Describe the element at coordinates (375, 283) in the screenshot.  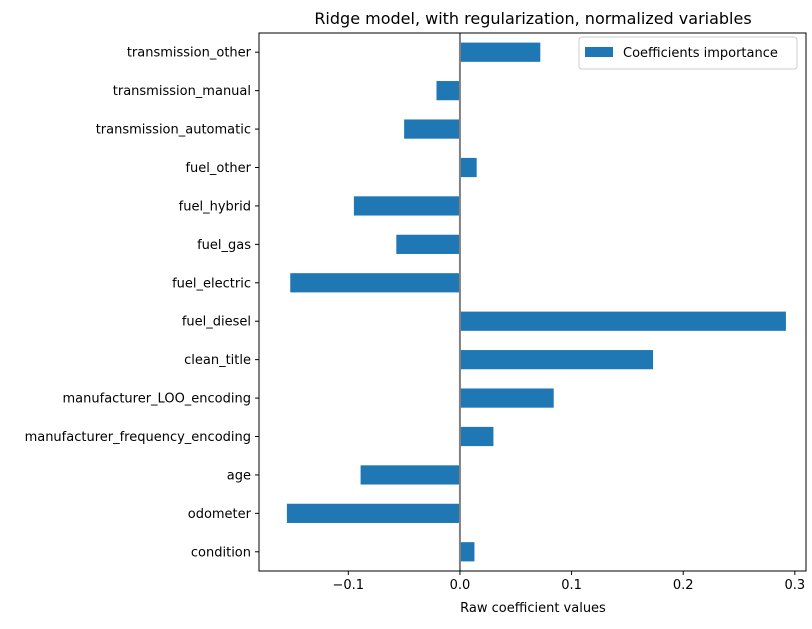
I see `bar-fuel-electric` at that location.